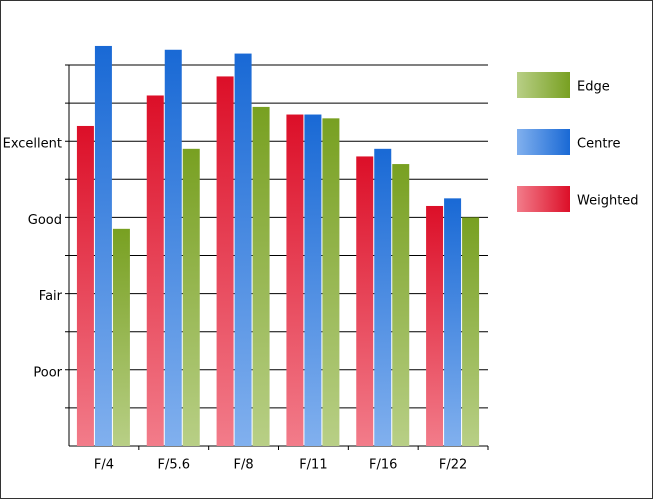 This screenshot has height=499, width=653. I want to click on y-tick-label: Good, so click(45, 220).